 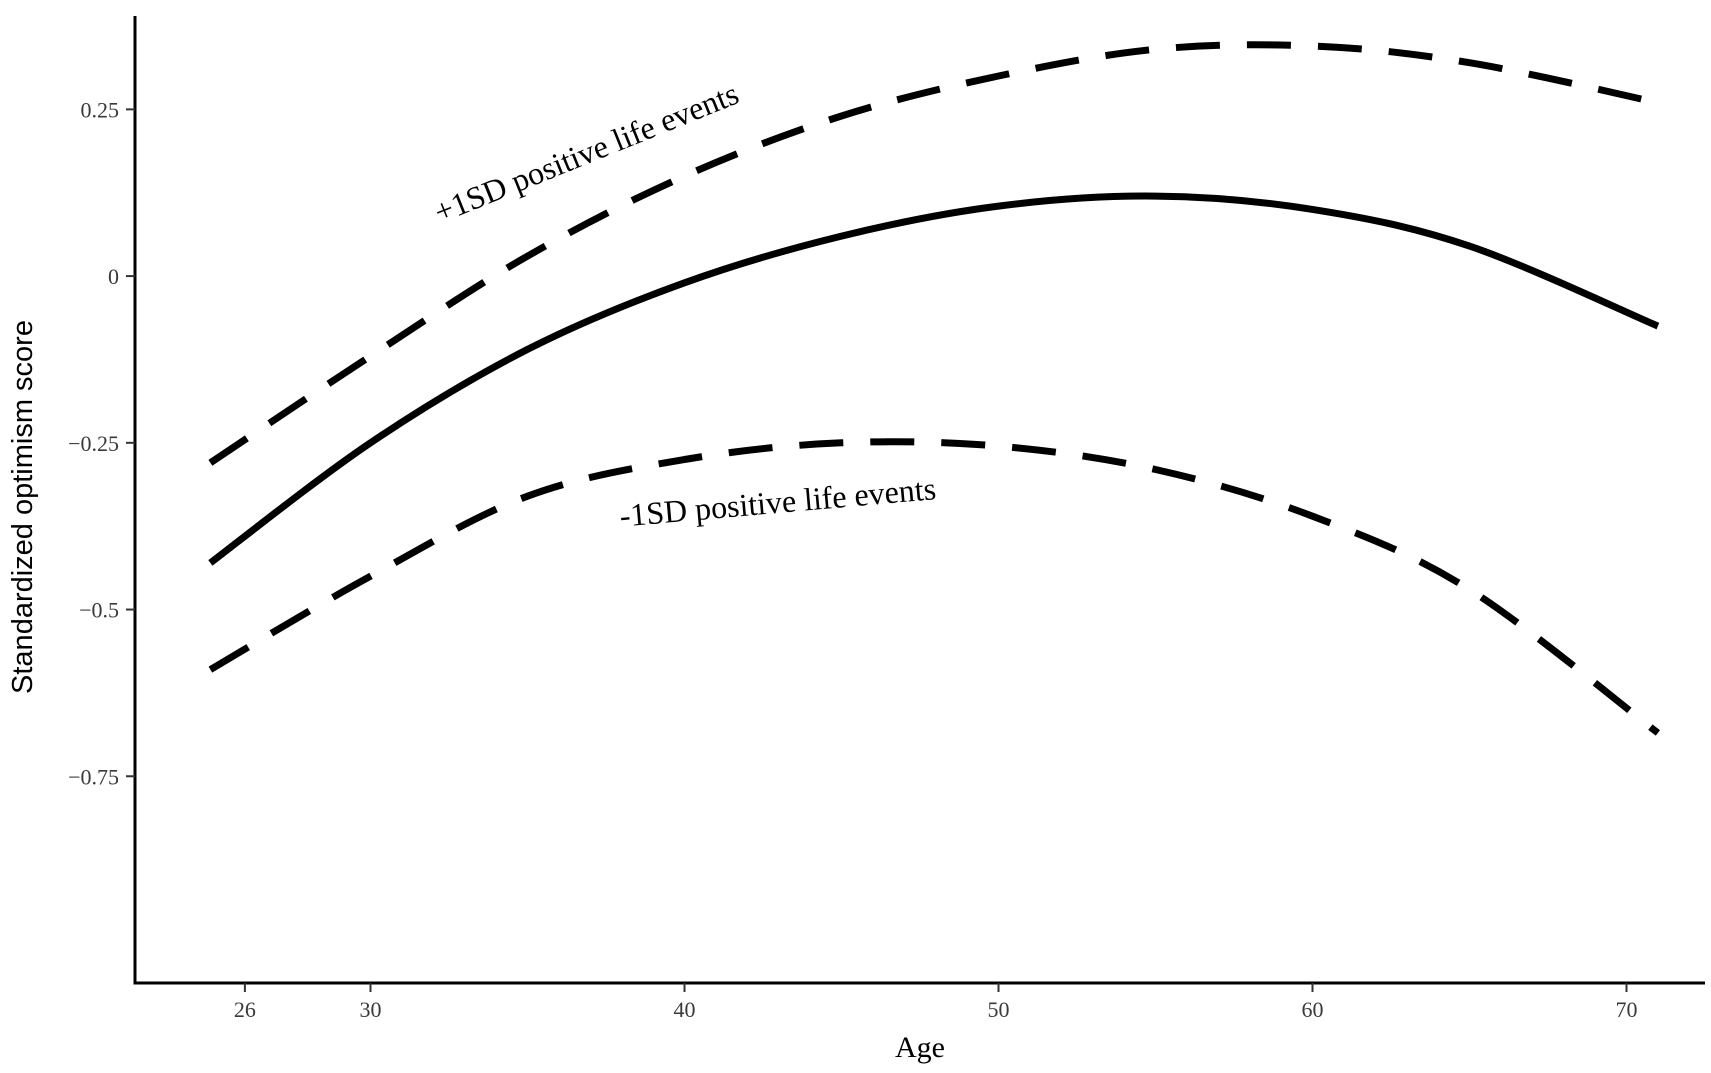 What do you see at coordinates (999, 1009) in the screenshot?
I see `x-tick-label: 50` at bounding box center [999, 1009].